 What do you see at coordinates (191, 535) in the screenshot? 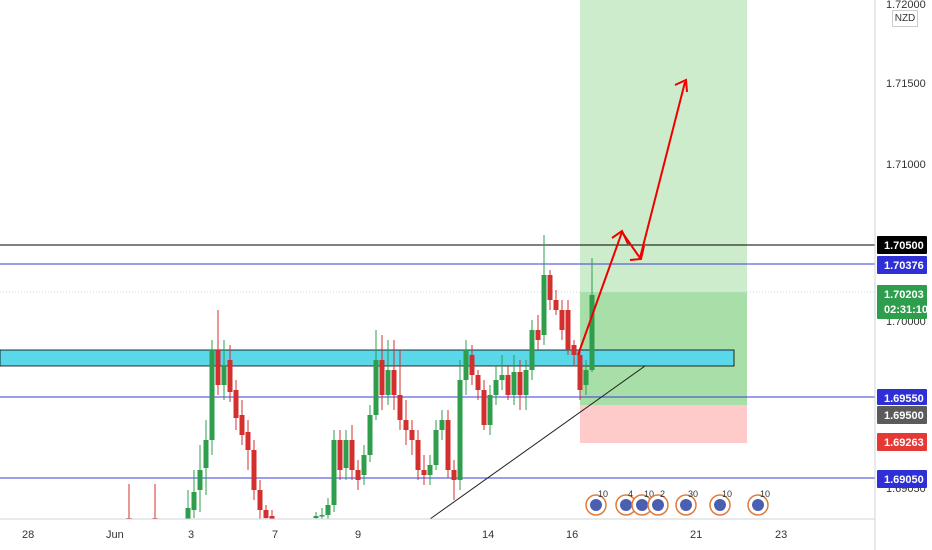
I see `date-tick-label: 3` at bounding box center [191, 535].